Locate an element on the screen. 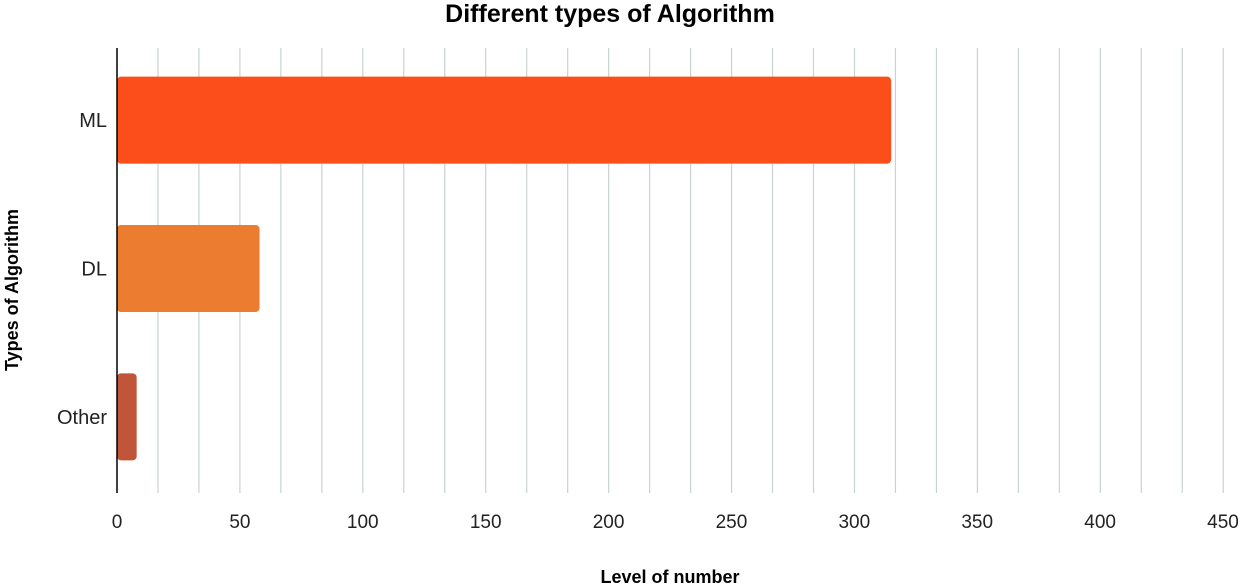 The width and height of the screenshot is (1246, 588). x-tick-label: 300 is located at coordinates (854, 522).